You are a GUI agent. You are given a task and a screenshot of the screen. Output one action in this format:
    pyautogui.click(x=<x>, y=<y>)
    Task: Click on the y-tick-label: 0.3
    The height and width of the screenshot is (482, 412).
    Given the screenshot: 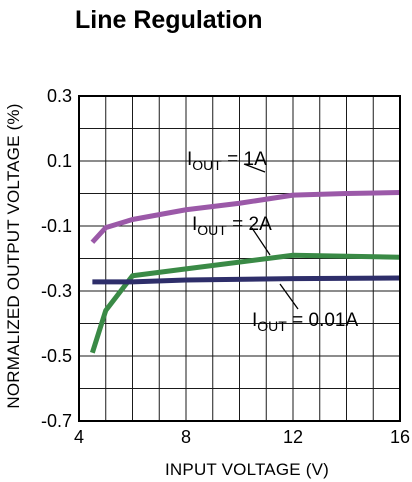 What is the action you would take?
    pyautogui.click(x=59, y=96)
    